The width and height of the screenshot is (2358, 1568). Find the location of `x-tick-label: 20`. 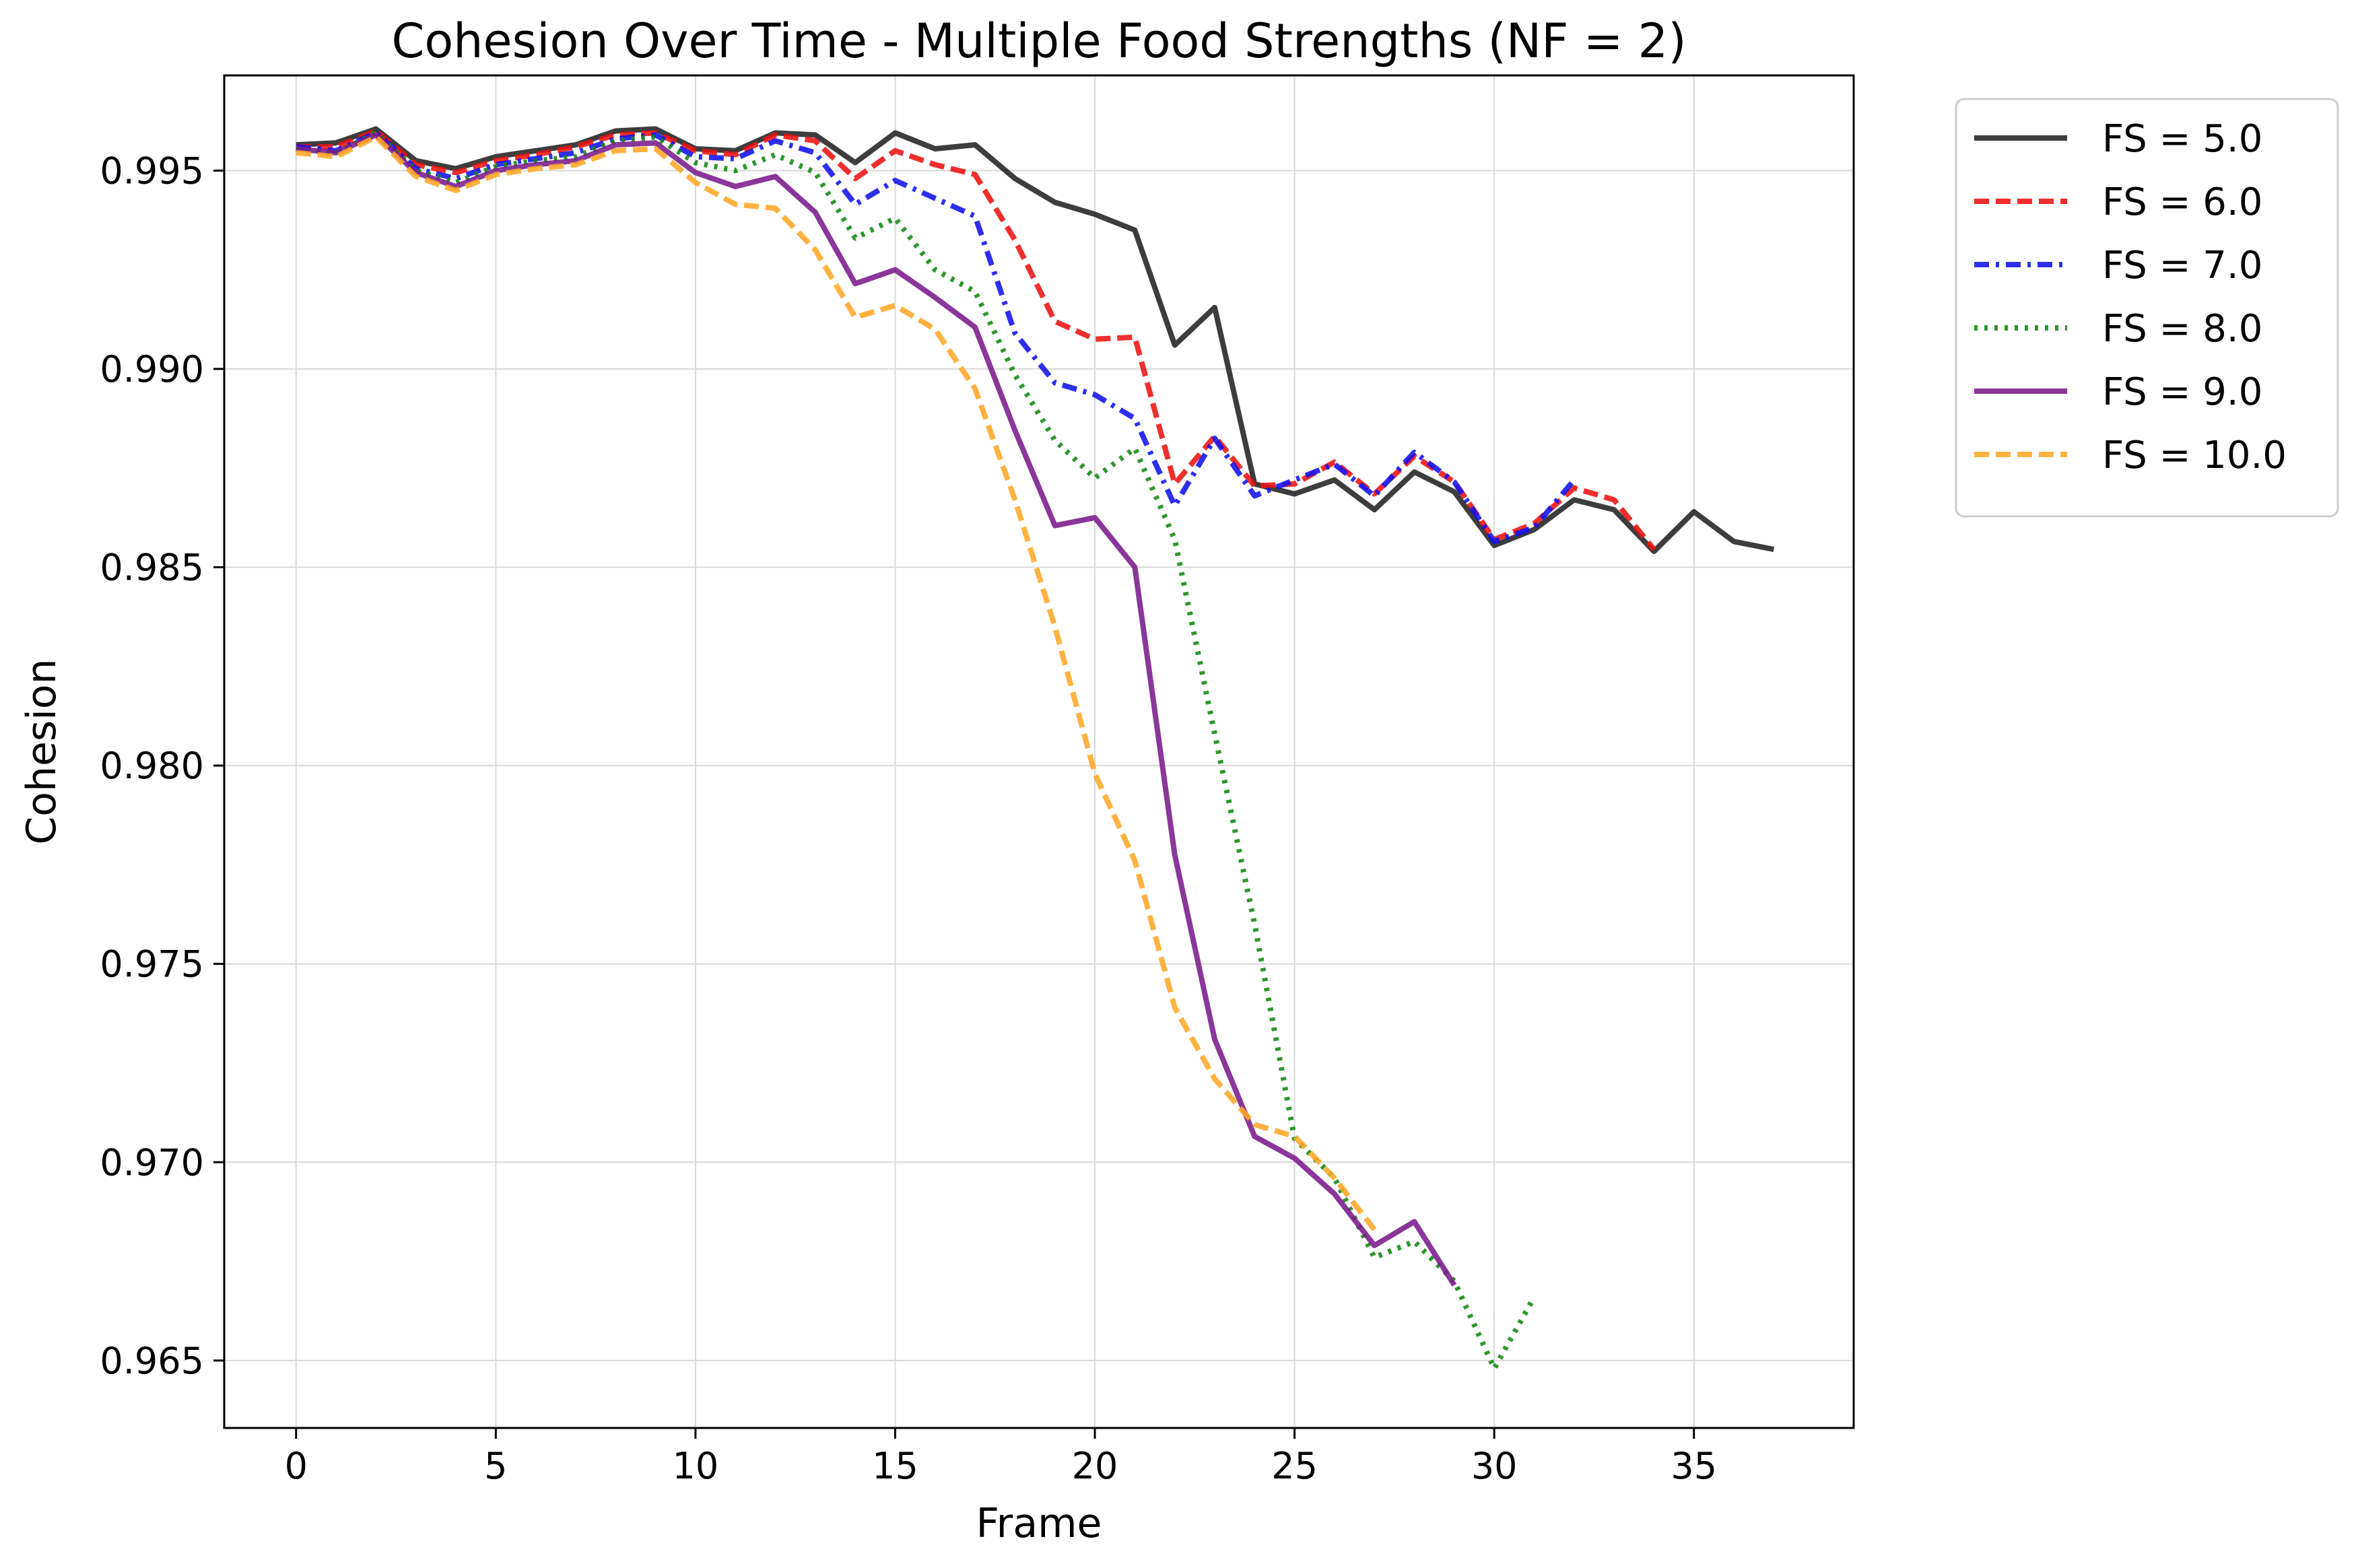

x-tick-label: 20 is located at coordinates (1095, 1466).